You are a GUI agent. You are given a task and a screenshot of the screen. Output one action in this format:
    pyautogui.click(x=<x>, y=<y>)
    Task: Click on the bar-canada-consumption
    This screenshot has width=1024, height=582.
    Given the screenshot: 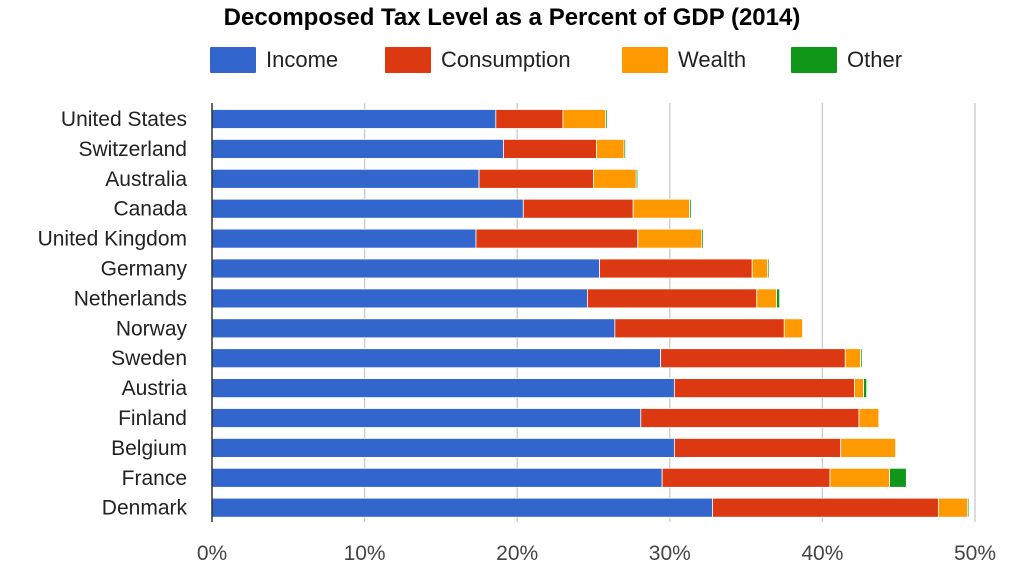 What is the action you would take?
    pyautogui.click(x=578, y=208)
    